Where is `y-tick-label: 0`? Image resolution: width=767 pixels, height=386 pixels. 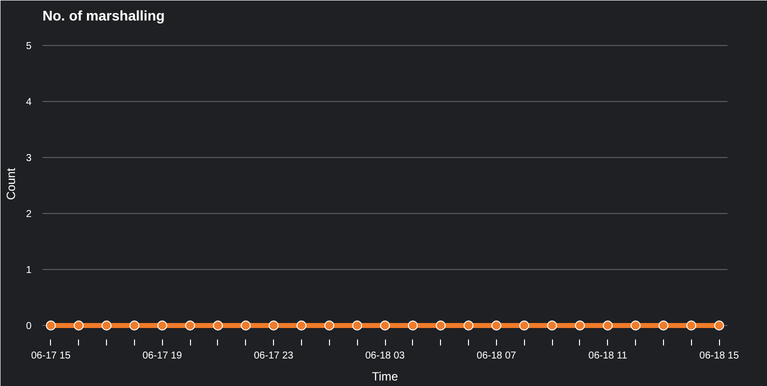 y-tick-label: 0 is located at coordinates (29, 326).